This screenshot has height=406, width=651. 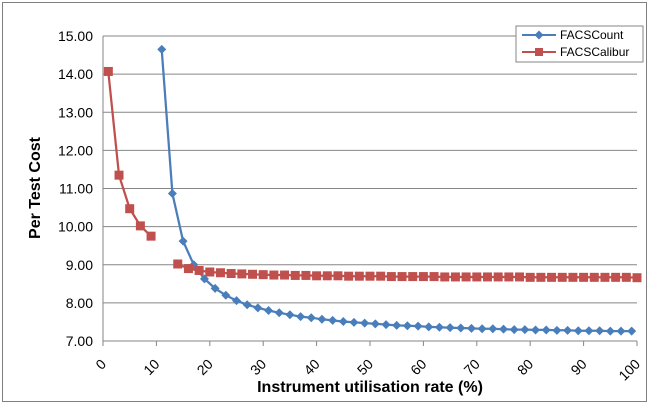 I want to click on x-tick-label: 40, so click(x=311, y=367).